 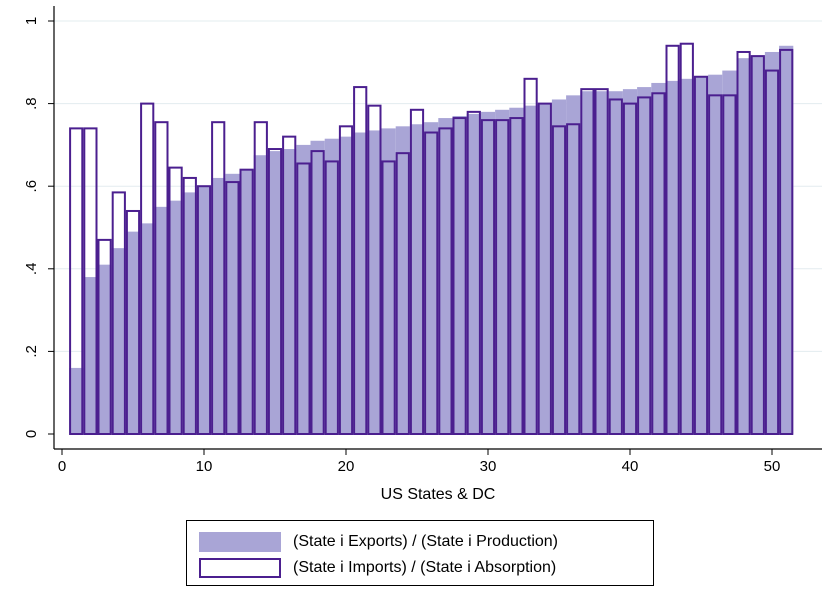 What do you see at coordinates (630, 466) in the screenshot?
I see `x-tick-label-4: 40` at bounding box center [630, 466].